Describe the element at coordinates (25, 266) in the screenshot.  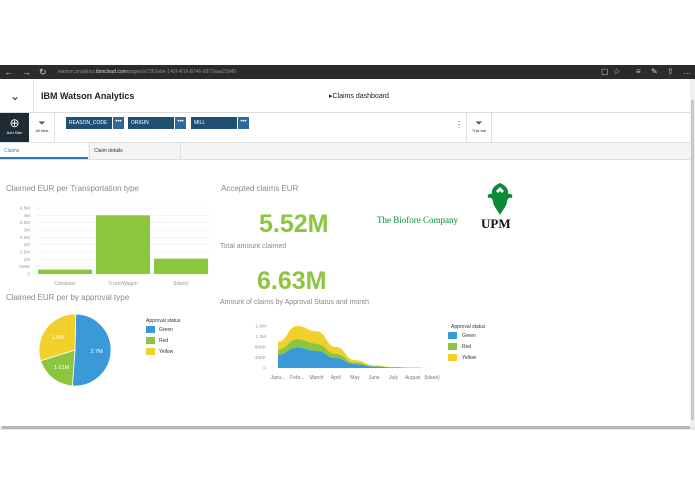
I see `bar-y-tick-label: 500K` at that location.